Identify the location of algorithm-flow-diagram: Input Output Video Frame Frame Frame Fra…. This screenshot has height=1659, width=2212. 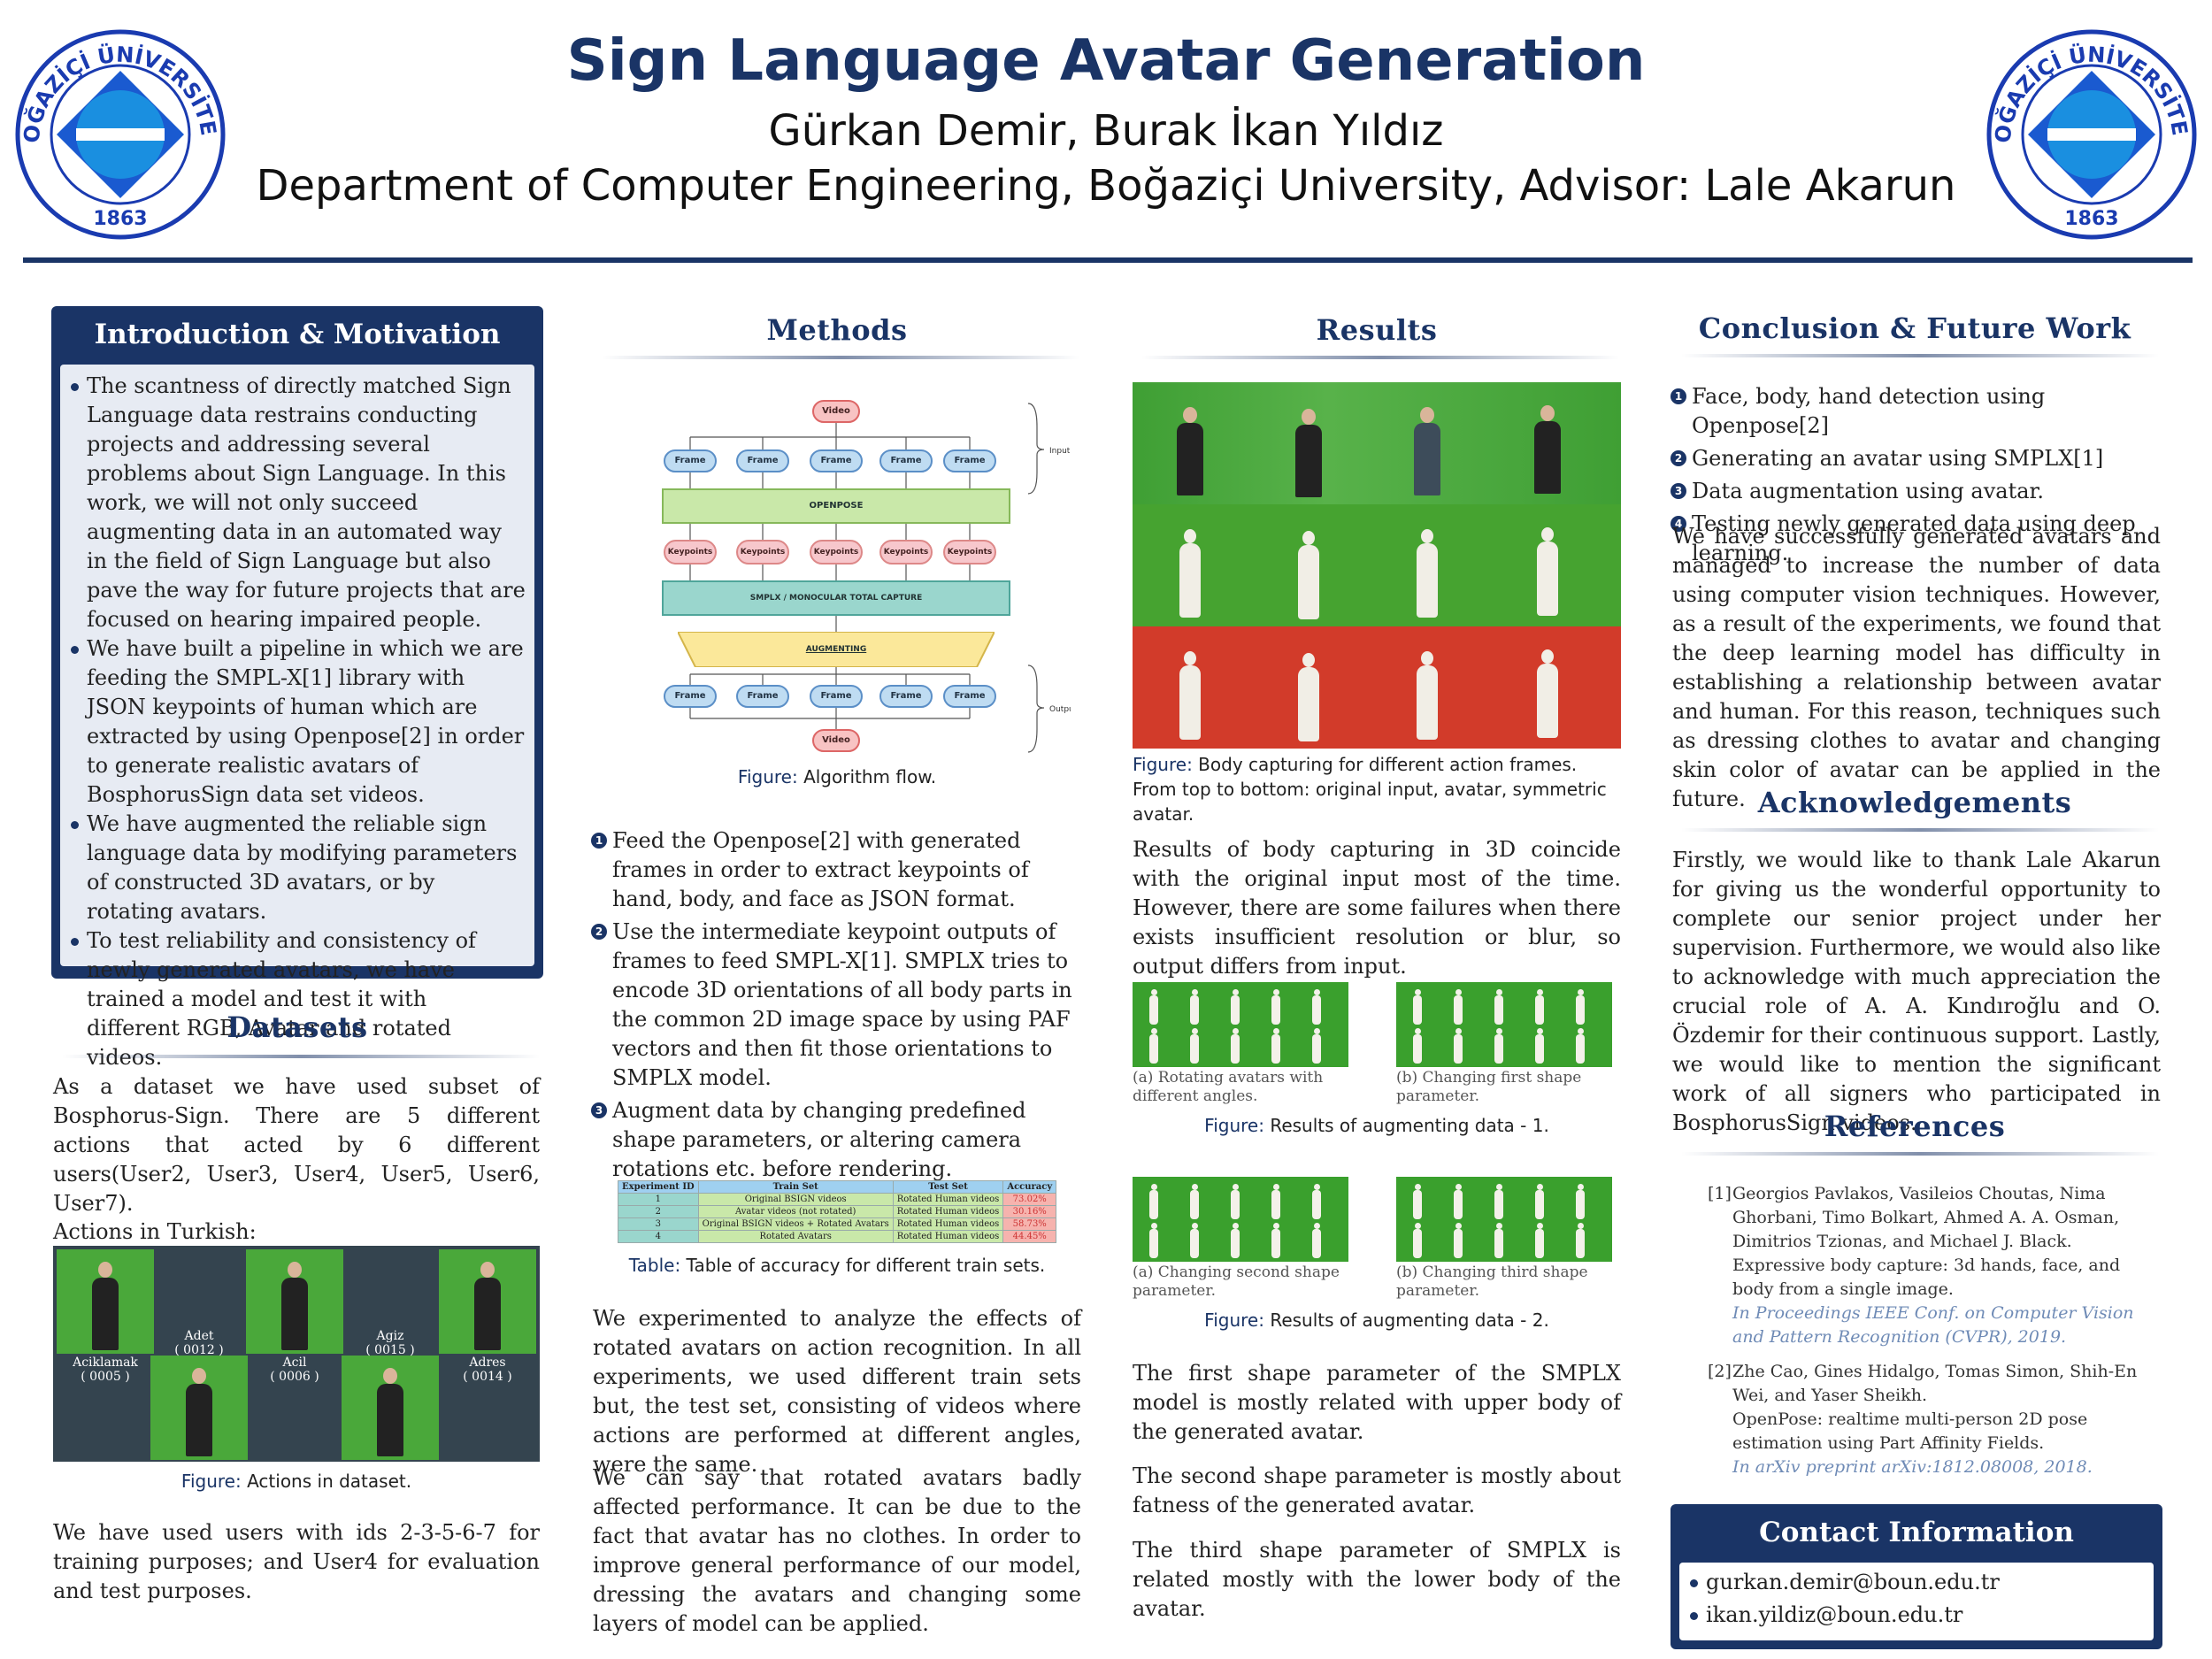
(863, 578).